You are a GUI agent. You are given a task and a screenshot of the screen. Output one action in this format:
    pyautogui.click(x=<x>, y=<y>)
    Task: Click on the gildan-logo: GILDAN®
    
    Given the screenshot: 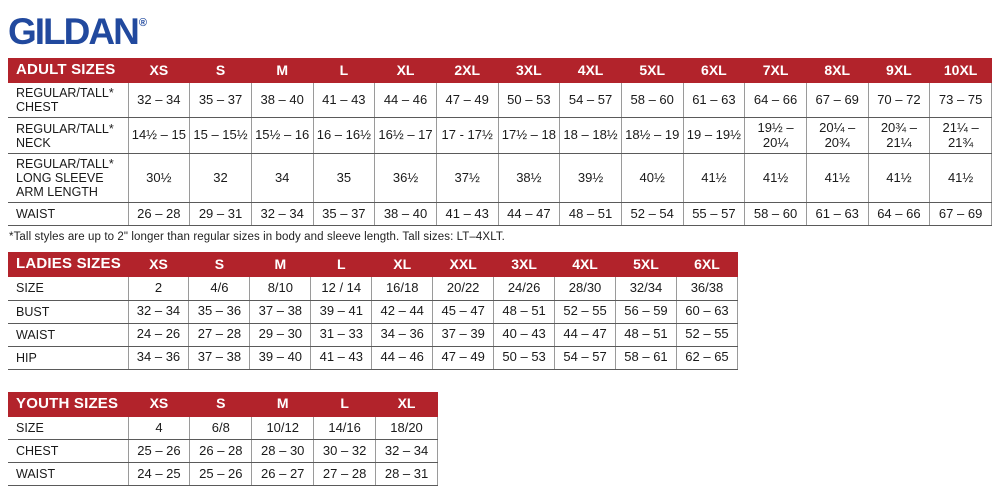 What is the action you would take?
    pyautogui.click(x=500, y=27)
    